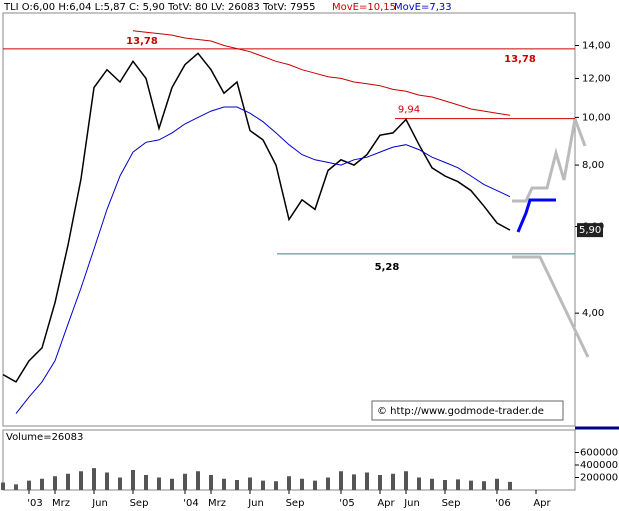 This screenshot has height=511, width=619. I want to click on y-tick-label: 8,00, so click(593, 165).